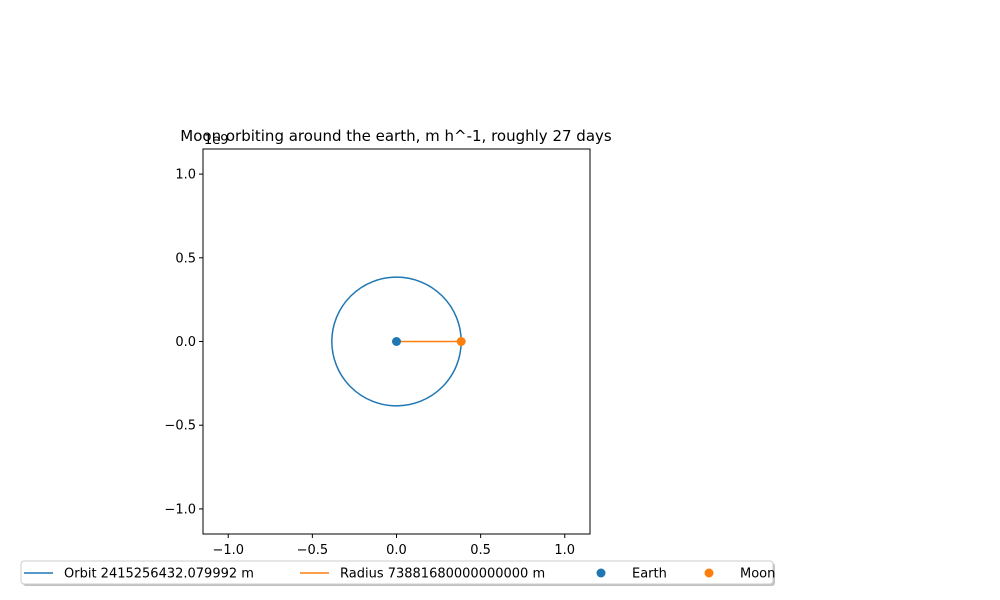 This screenshot has width=1000, height=600. Describe the element at coordinates (185, 175) in the screenshot. I see `y-tick-label: 1.0` at that location.